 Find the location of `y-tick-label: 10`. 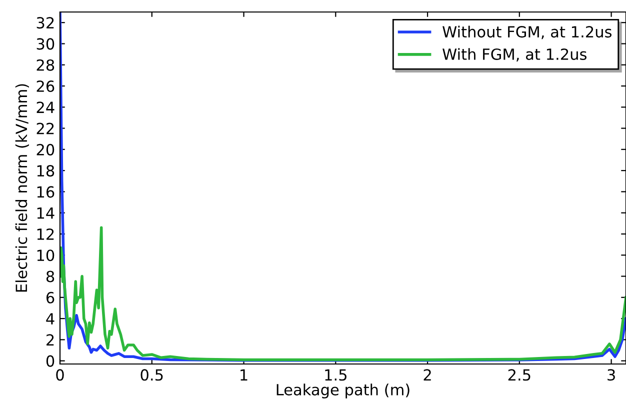

y-tick-label: 10 is located at coordinates (45, 256).